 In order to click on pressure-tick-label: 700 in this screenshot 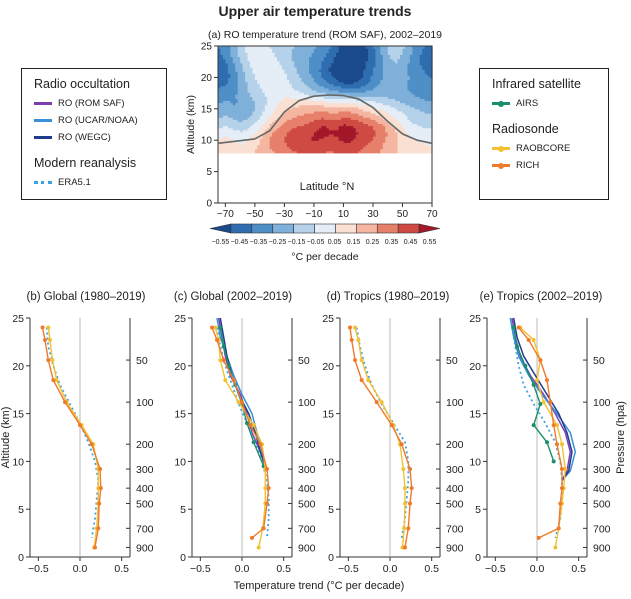, I will do `click(307, 529)`.